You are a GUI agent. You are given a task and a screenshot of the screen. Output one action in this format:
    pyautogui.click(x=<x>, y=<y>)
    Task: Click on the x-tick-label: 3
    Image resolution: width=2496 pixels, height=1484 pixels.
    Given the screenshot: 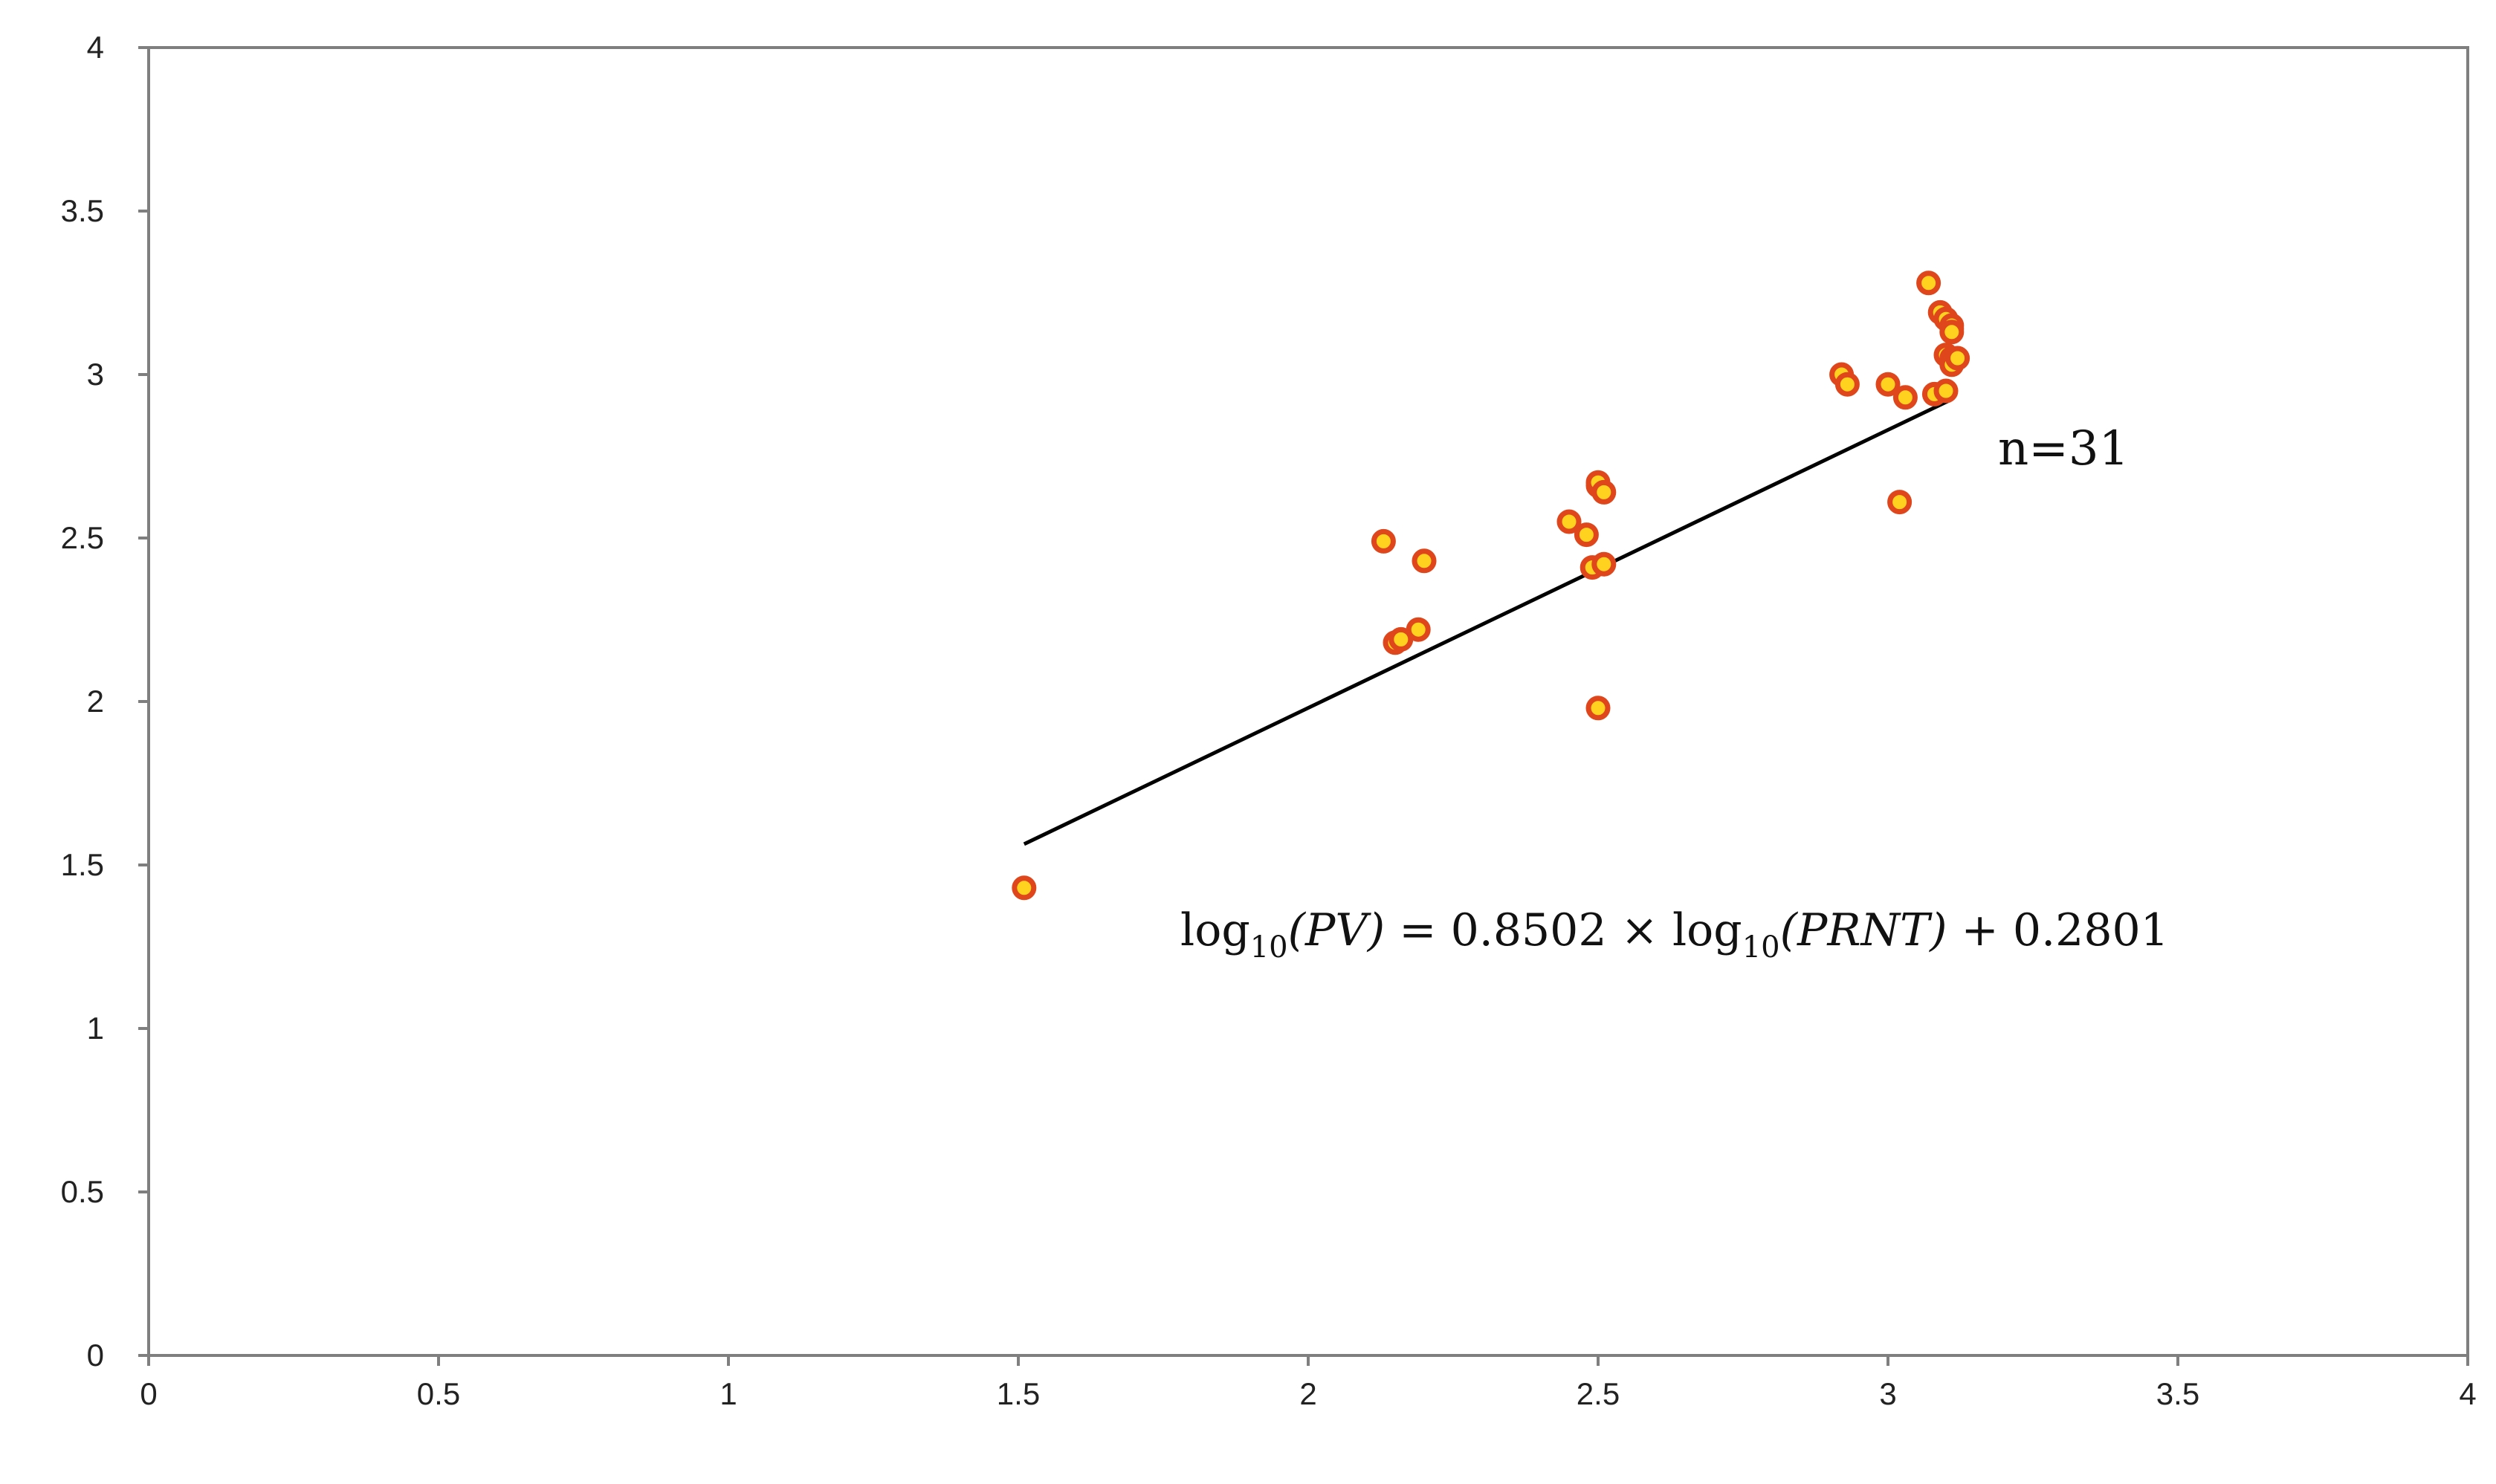 What is the action you would take?
    pyautogui.click(x=1887, y=1393)
    